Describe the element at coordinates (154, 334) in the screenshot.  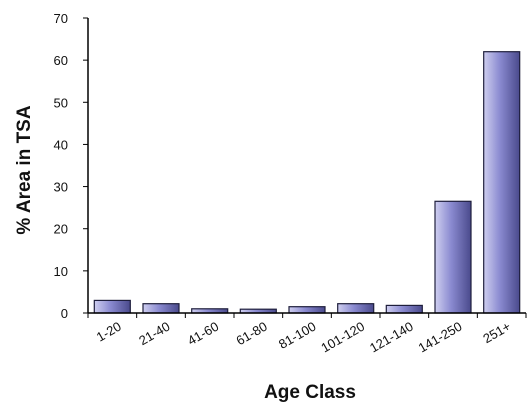
I see `x-tick-label: 21-40` at that location.